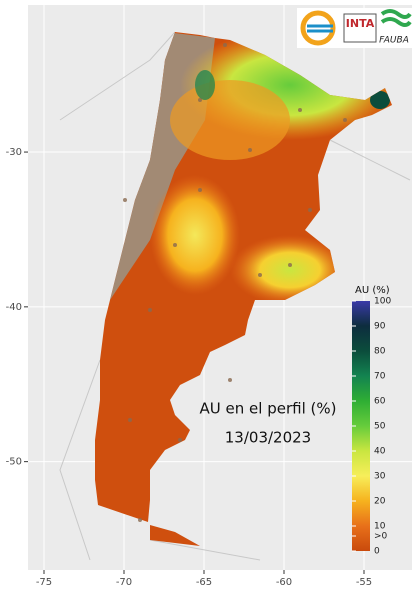  Describe the element at coordinates (380, 477) in the screenshot. I see `legend-tick-label: 30` at that location.